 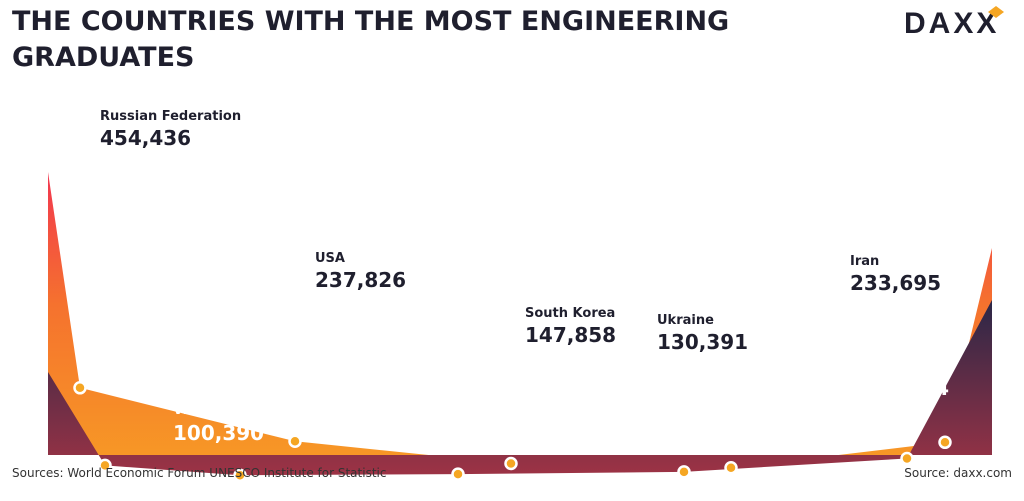 I want to click on value-label: 113,944, so click(x=672, y=425).